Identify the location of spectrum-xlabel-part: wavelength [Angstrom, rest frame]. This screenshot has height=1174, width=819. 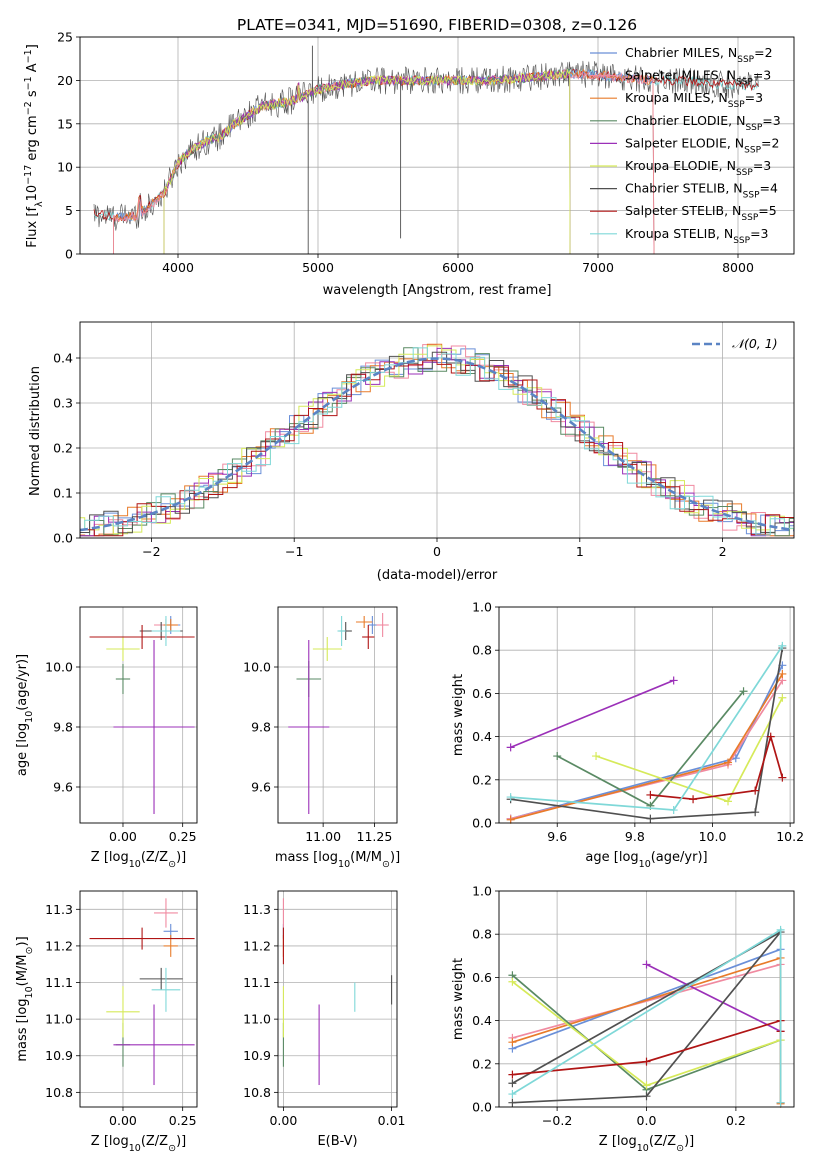
(437, 290).